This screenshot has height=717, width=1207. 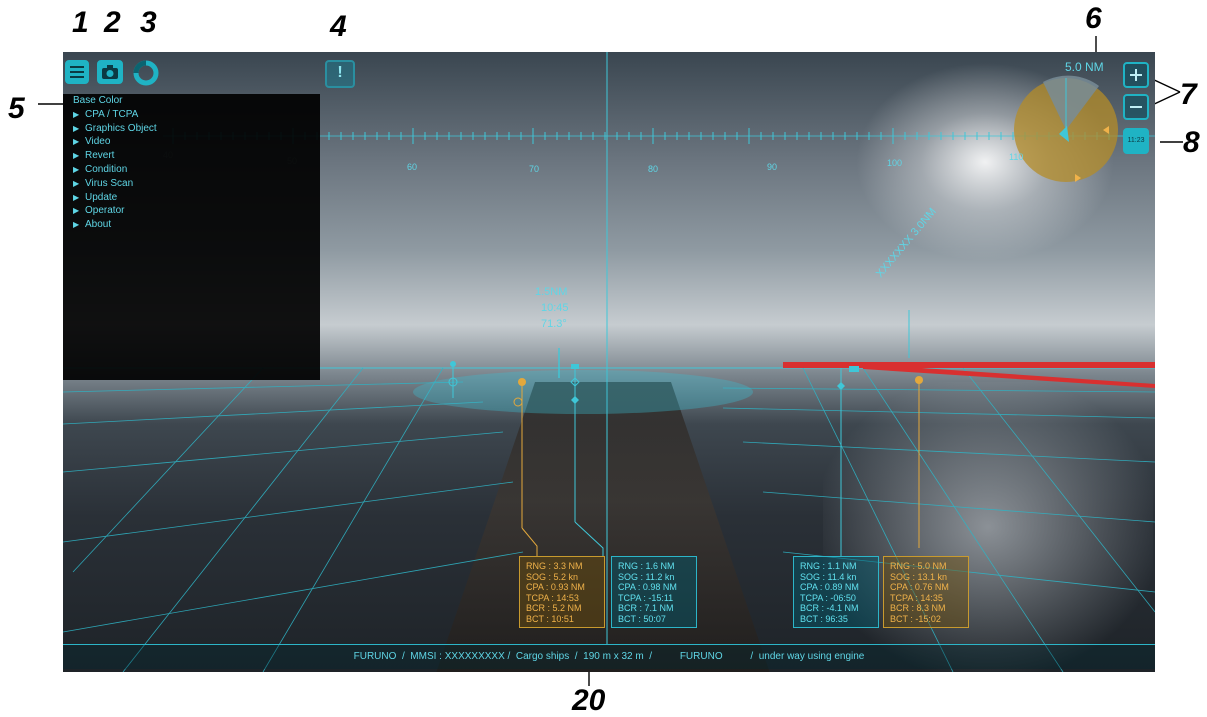 What do you see at coordinates (191, 184) in the screenshot?
I see `menu-item-virus-scan: ▶ Virus Scan` at bounding box center [191, 184].